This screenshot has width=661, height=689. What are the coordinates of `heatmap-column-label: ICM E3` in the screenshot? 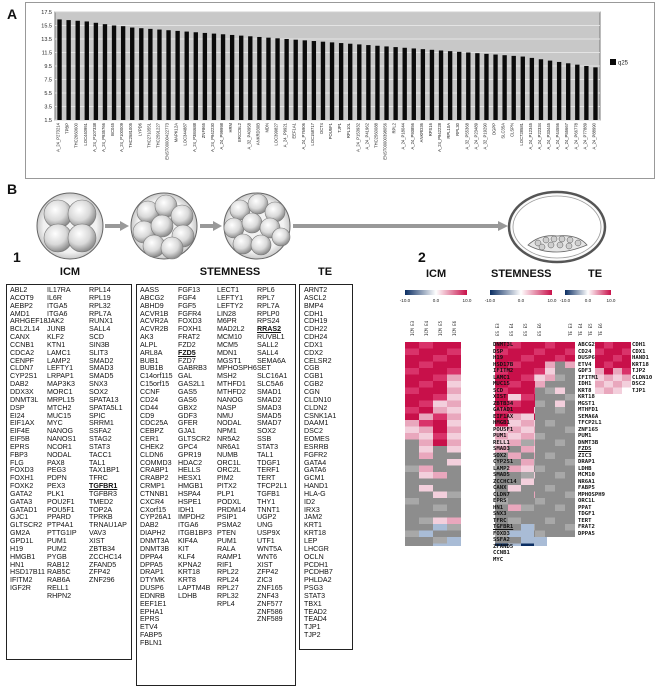 It's located at (412, 328).